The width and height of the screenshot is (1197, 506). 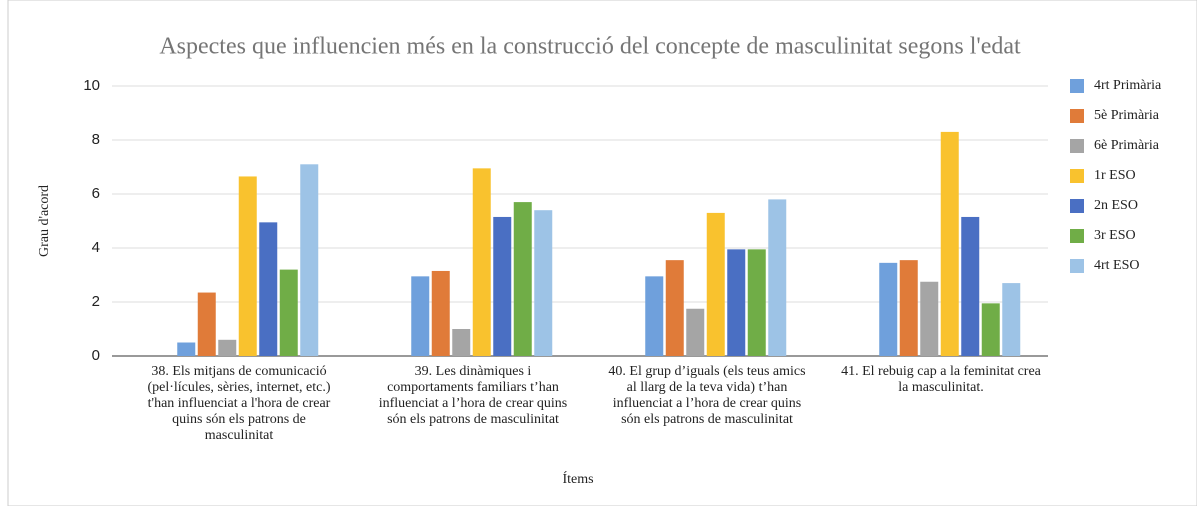 What do you see at coordinates (1115, 235) in the screenshot?
I see `legend-label: 3r ESO` at bounding box center [1115, 235].